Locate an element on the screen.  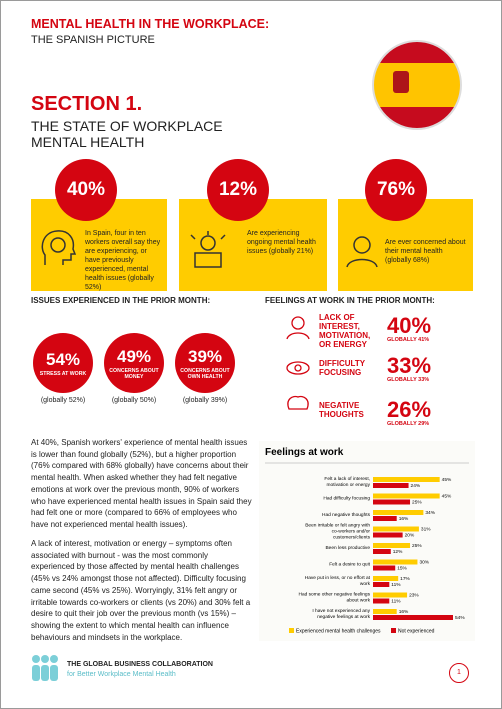
issue-value: 39% is located at coordinates (205, 356).